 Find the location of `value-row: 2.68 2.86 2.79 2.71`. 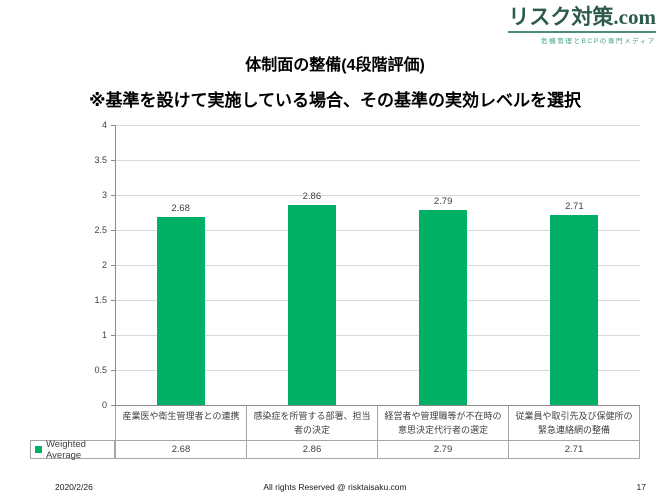

value-row: 2.68 2.86 2.79 2.71 is located at coordinates (377, 449).